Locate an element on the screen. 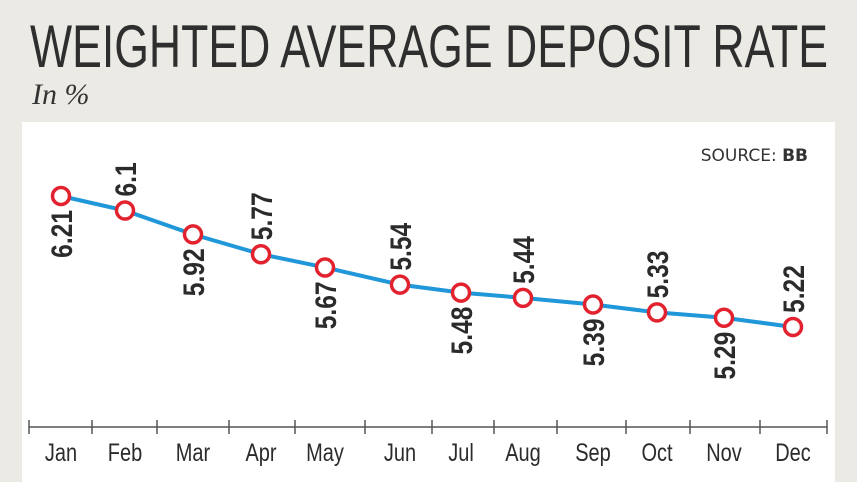 Image resolution: width=857 pixels, height=482 pixels. x-tick-label: Oct is located at coordinates (657, 453).